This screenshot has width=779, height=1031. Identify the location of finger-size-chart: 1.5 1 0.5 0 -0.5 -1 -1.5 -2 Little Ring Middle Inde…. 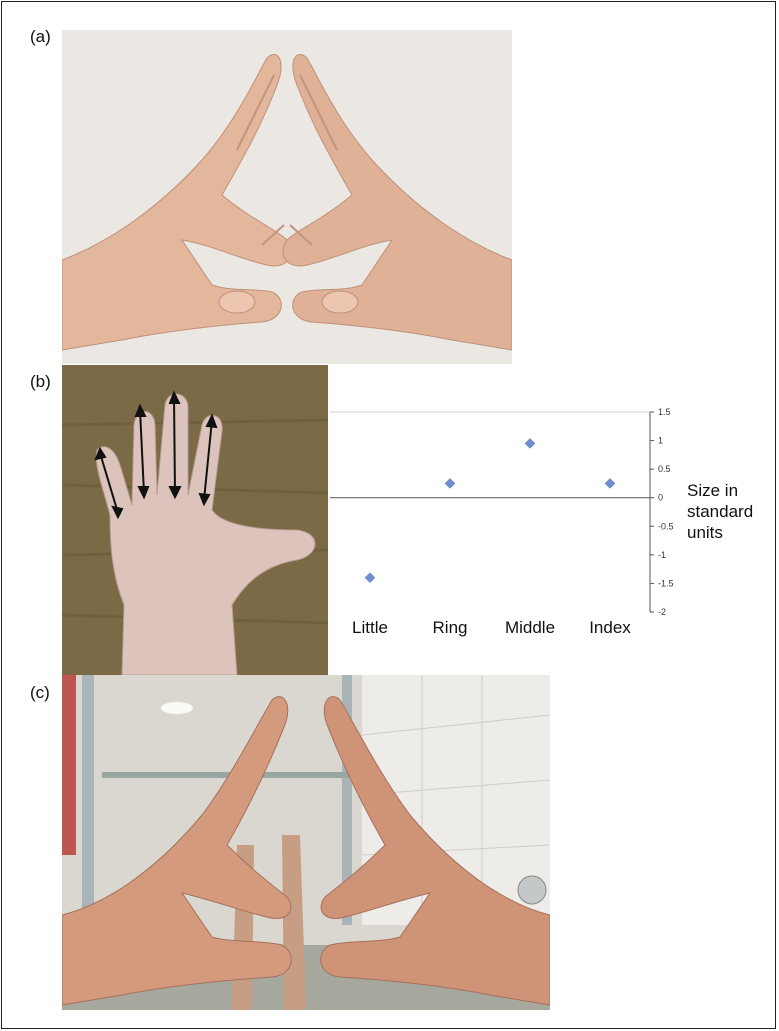
(552, 525).